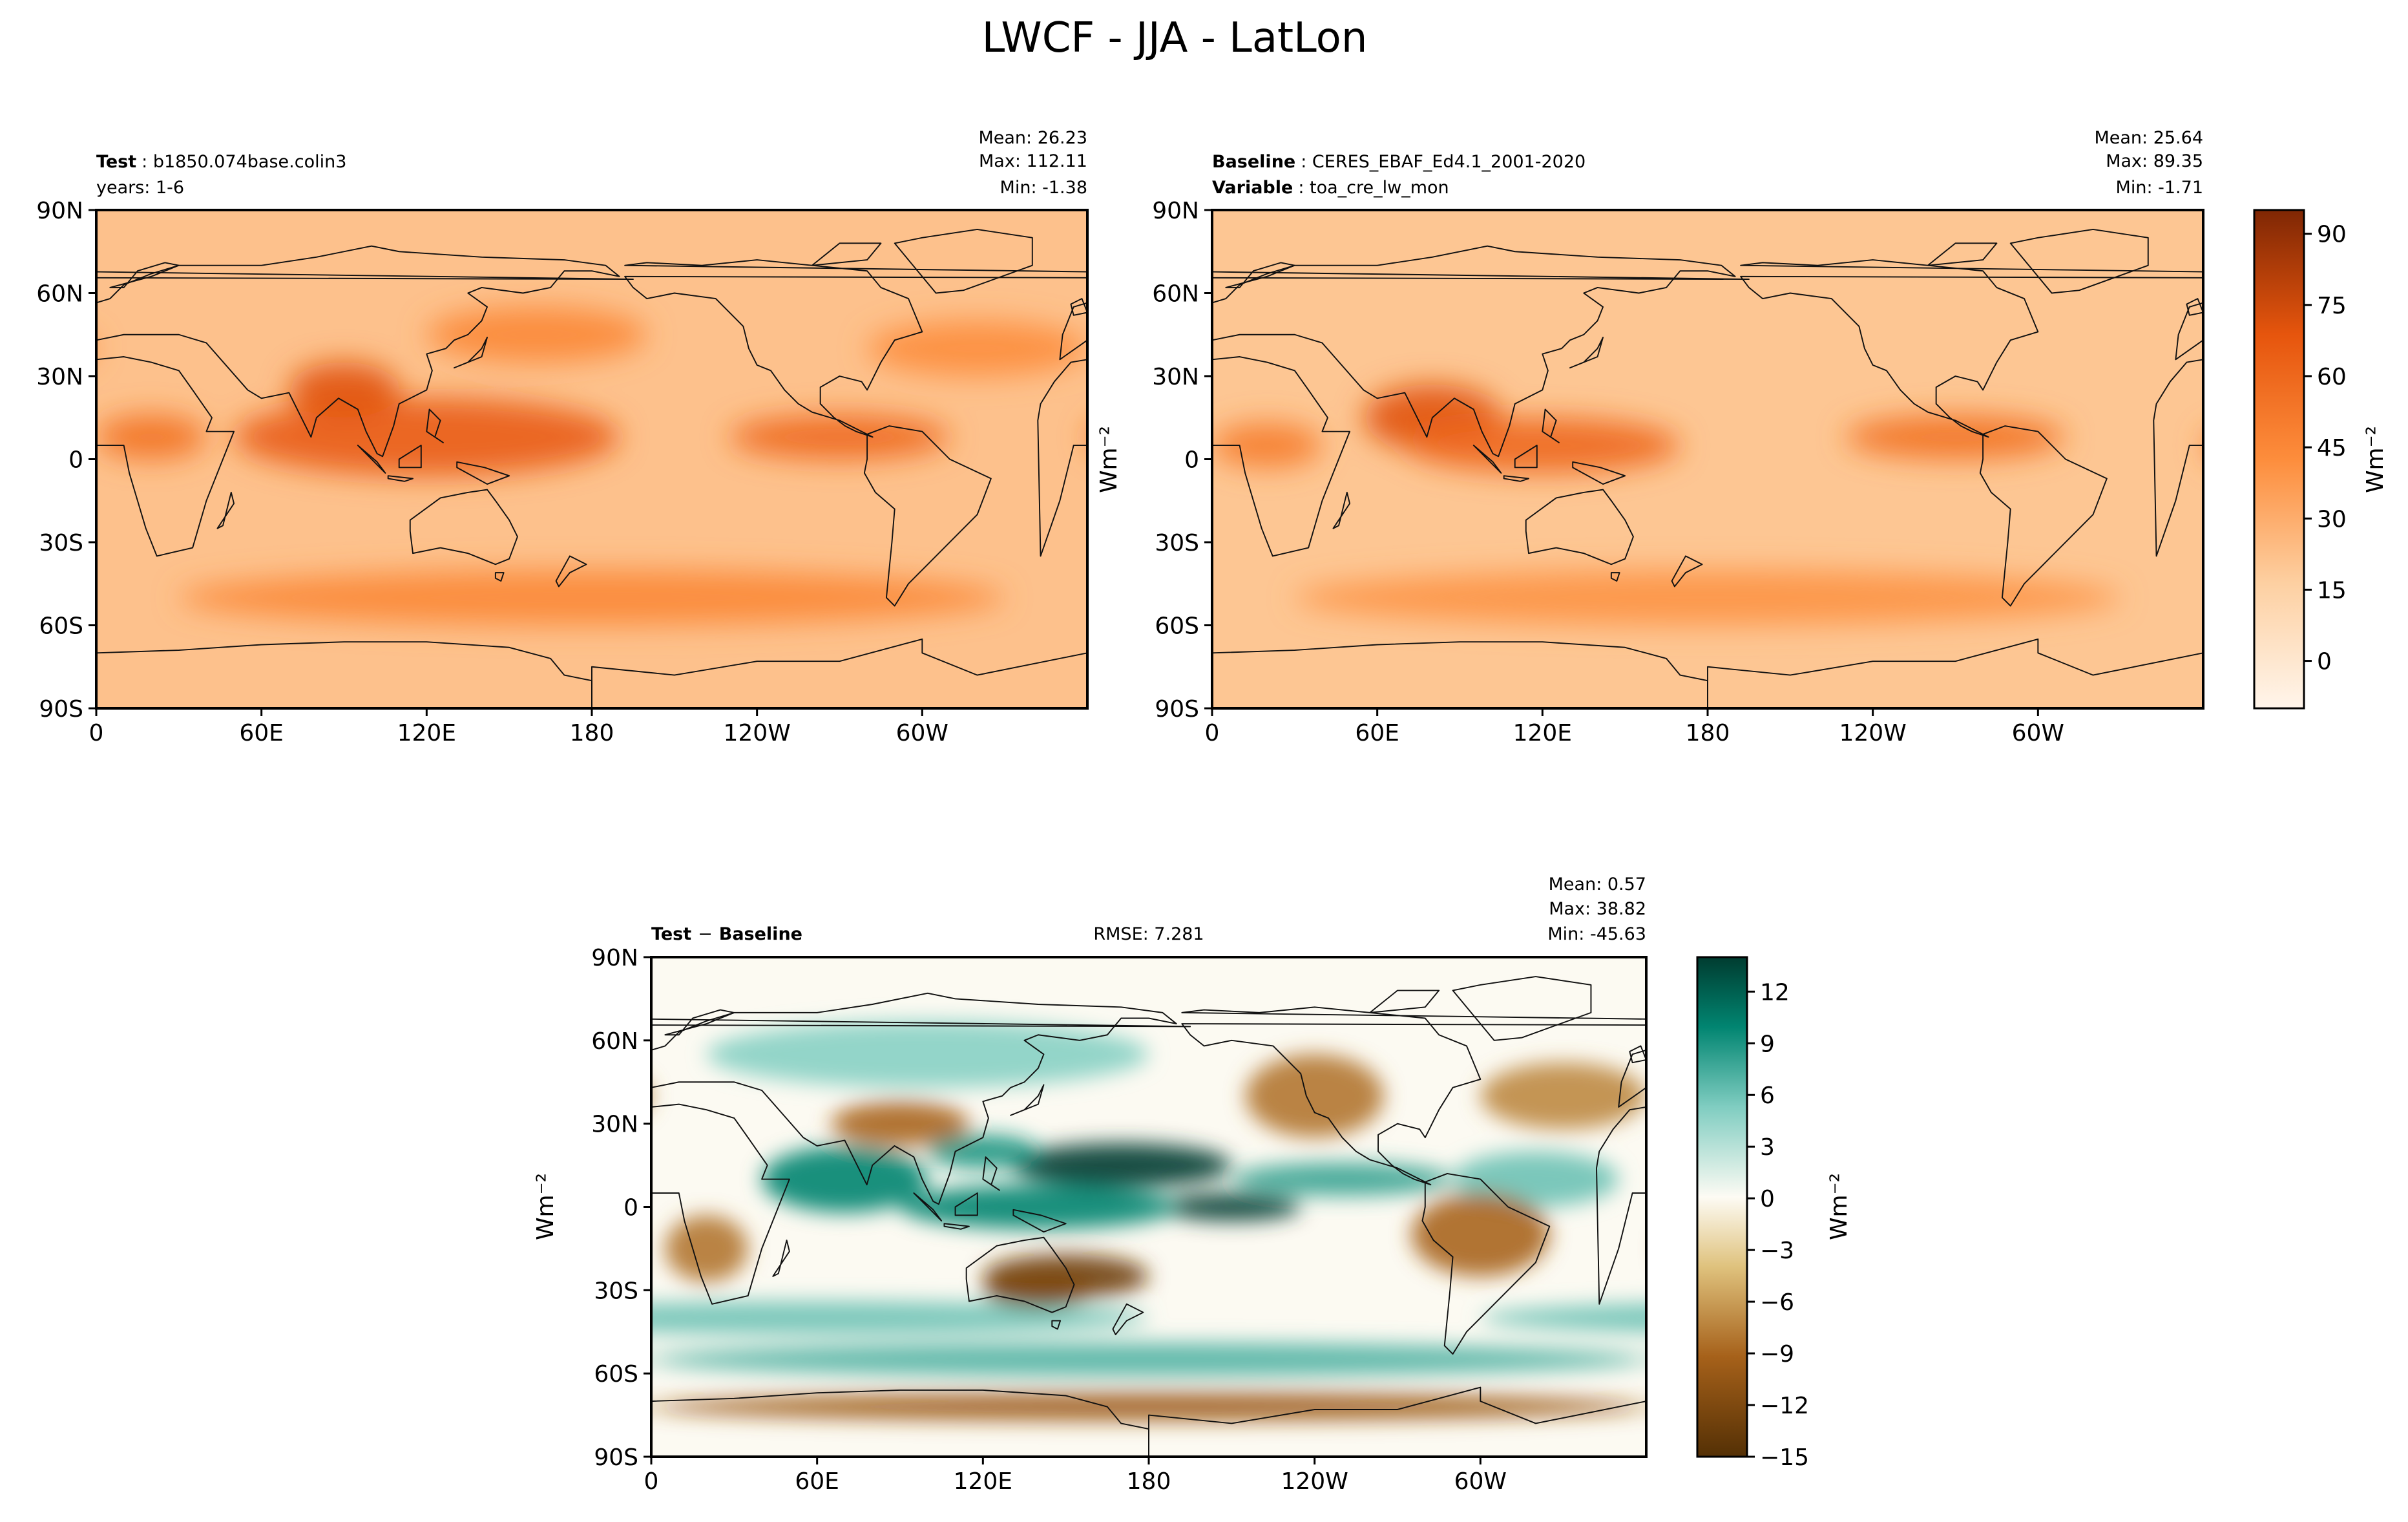  What do you see at coordinates (1032, 138) in the screenshot?
I see `test-stat-mean: Mean: 26.23` at bounding box center [1032, 138].